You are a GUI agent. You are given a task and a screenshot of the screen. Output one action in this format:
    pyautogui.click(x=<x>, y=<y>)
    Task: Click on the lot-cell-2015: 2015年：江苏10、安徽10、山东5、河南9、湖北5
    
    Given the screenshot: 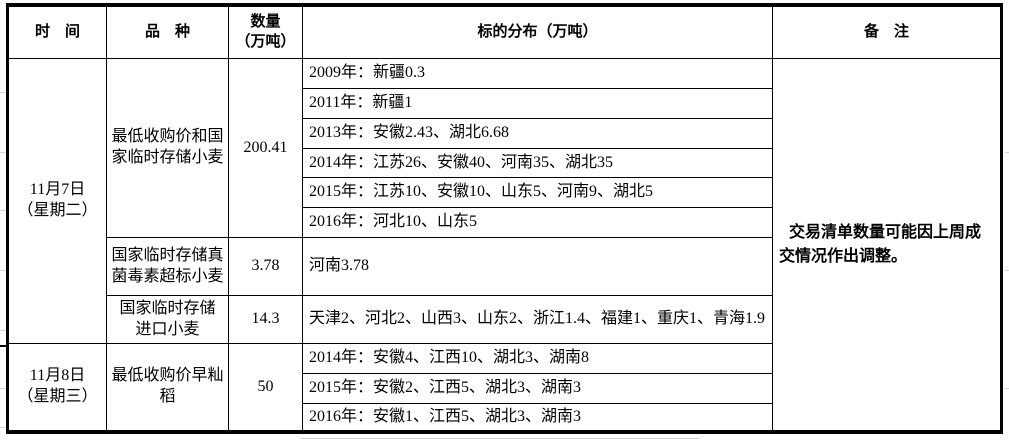 What is the action you would take?
    pyautogui.click(x=537, y=192)
    